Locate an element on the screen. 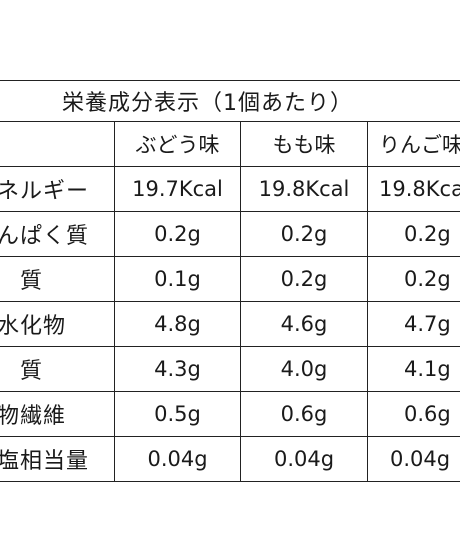 The width and height of the screenshot is (460, 552). value-cell: 19.7Kcal is located at coordinates (177, 189).